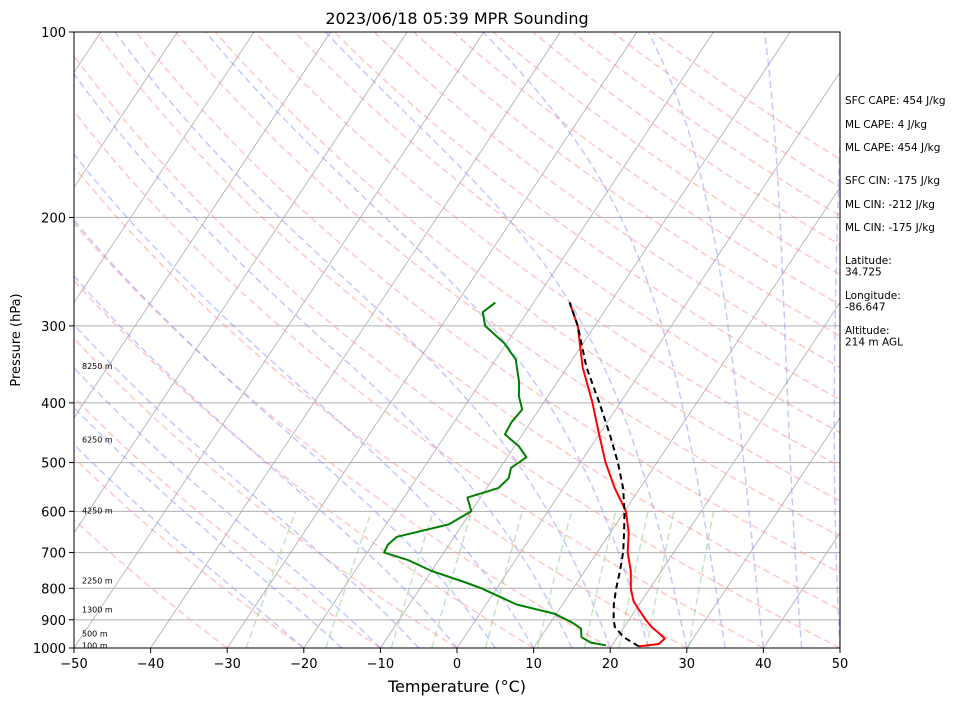  Describe the element at coordinates (890, 205) in the screenshot. I see `sounding-index-label: ML CIN: -212 J/kg` at that location.